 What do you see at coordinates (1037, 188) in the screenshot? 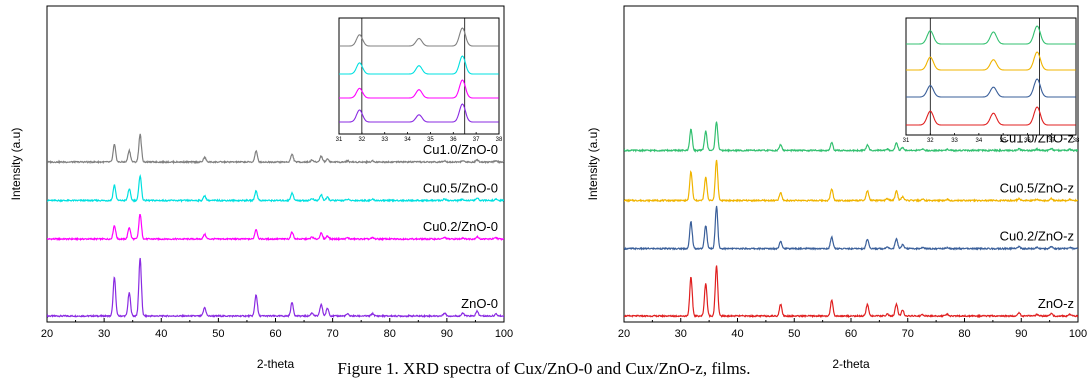
I see `series-label-2: Cu0.5/ZnO-z` at bounding box center [1037, 188].